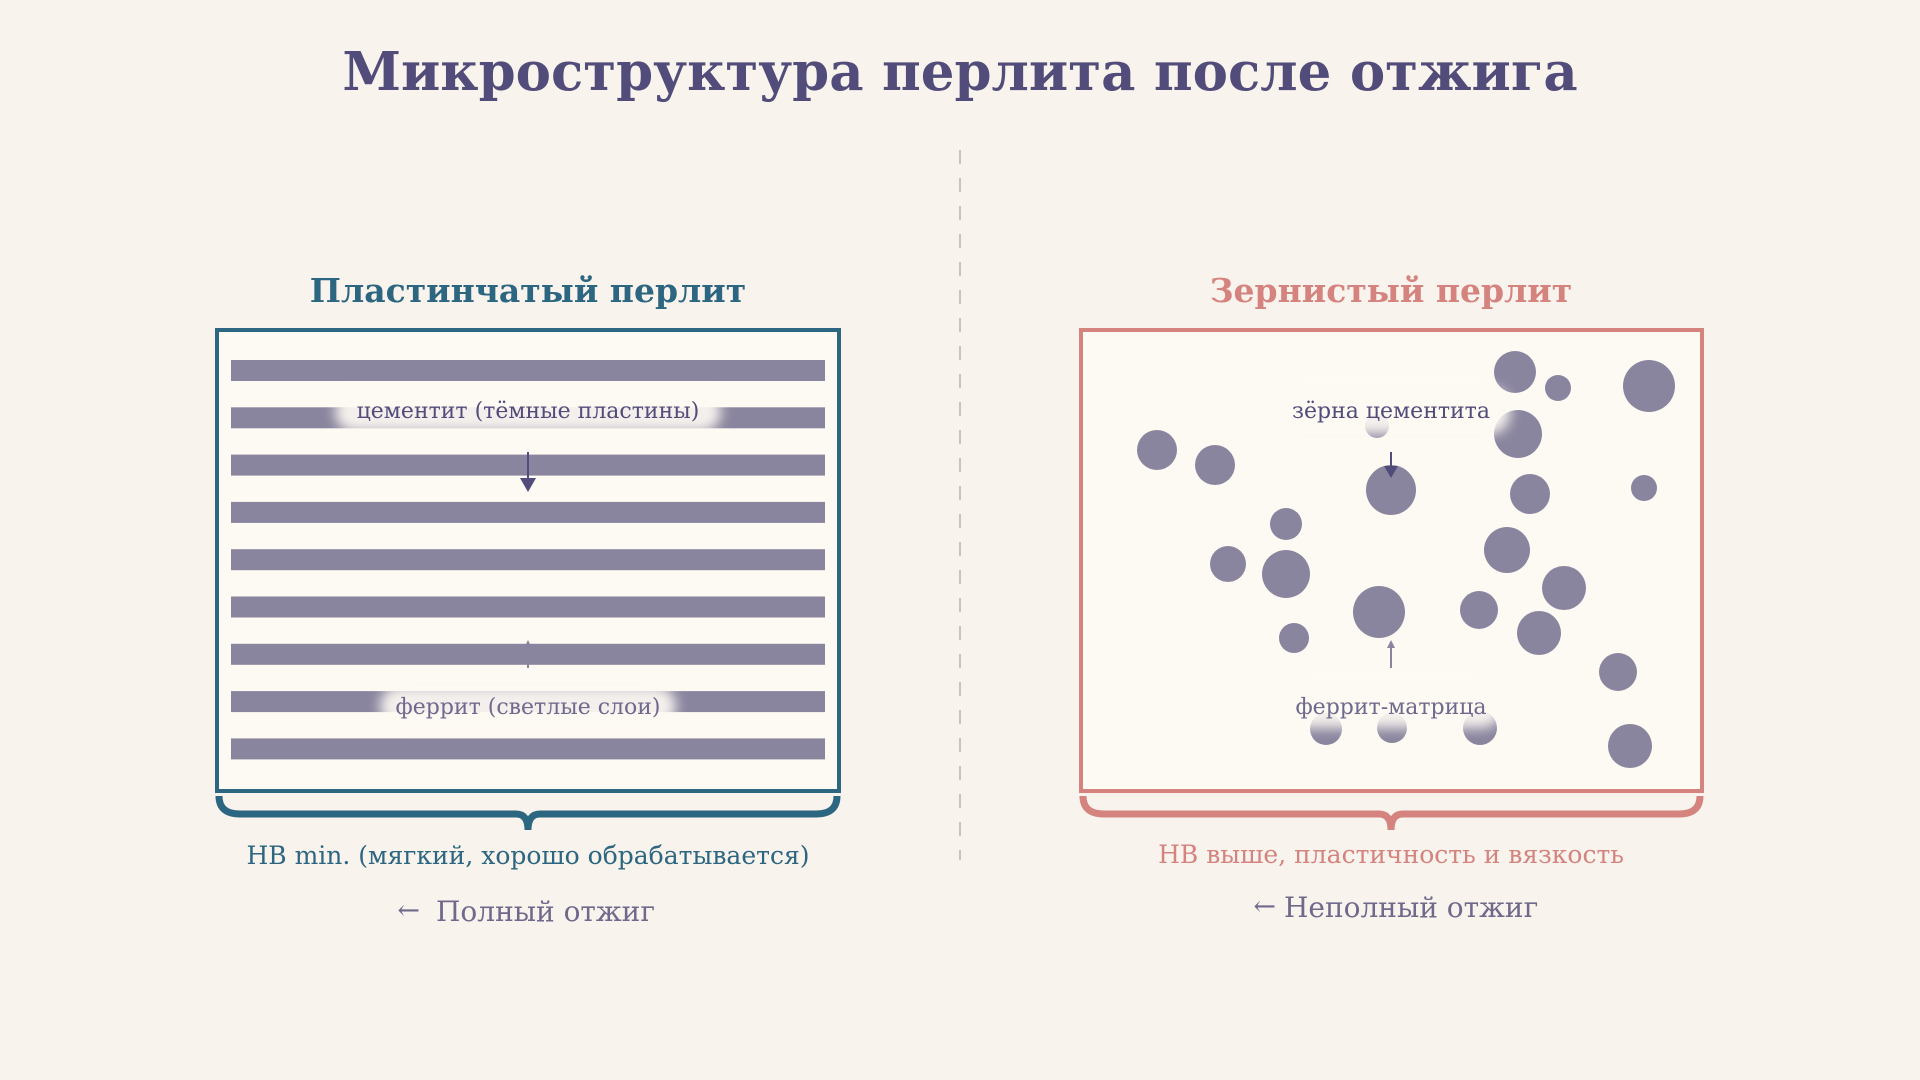  I want to click on granular-process: Неполный отжиг, so click(1411, 907).